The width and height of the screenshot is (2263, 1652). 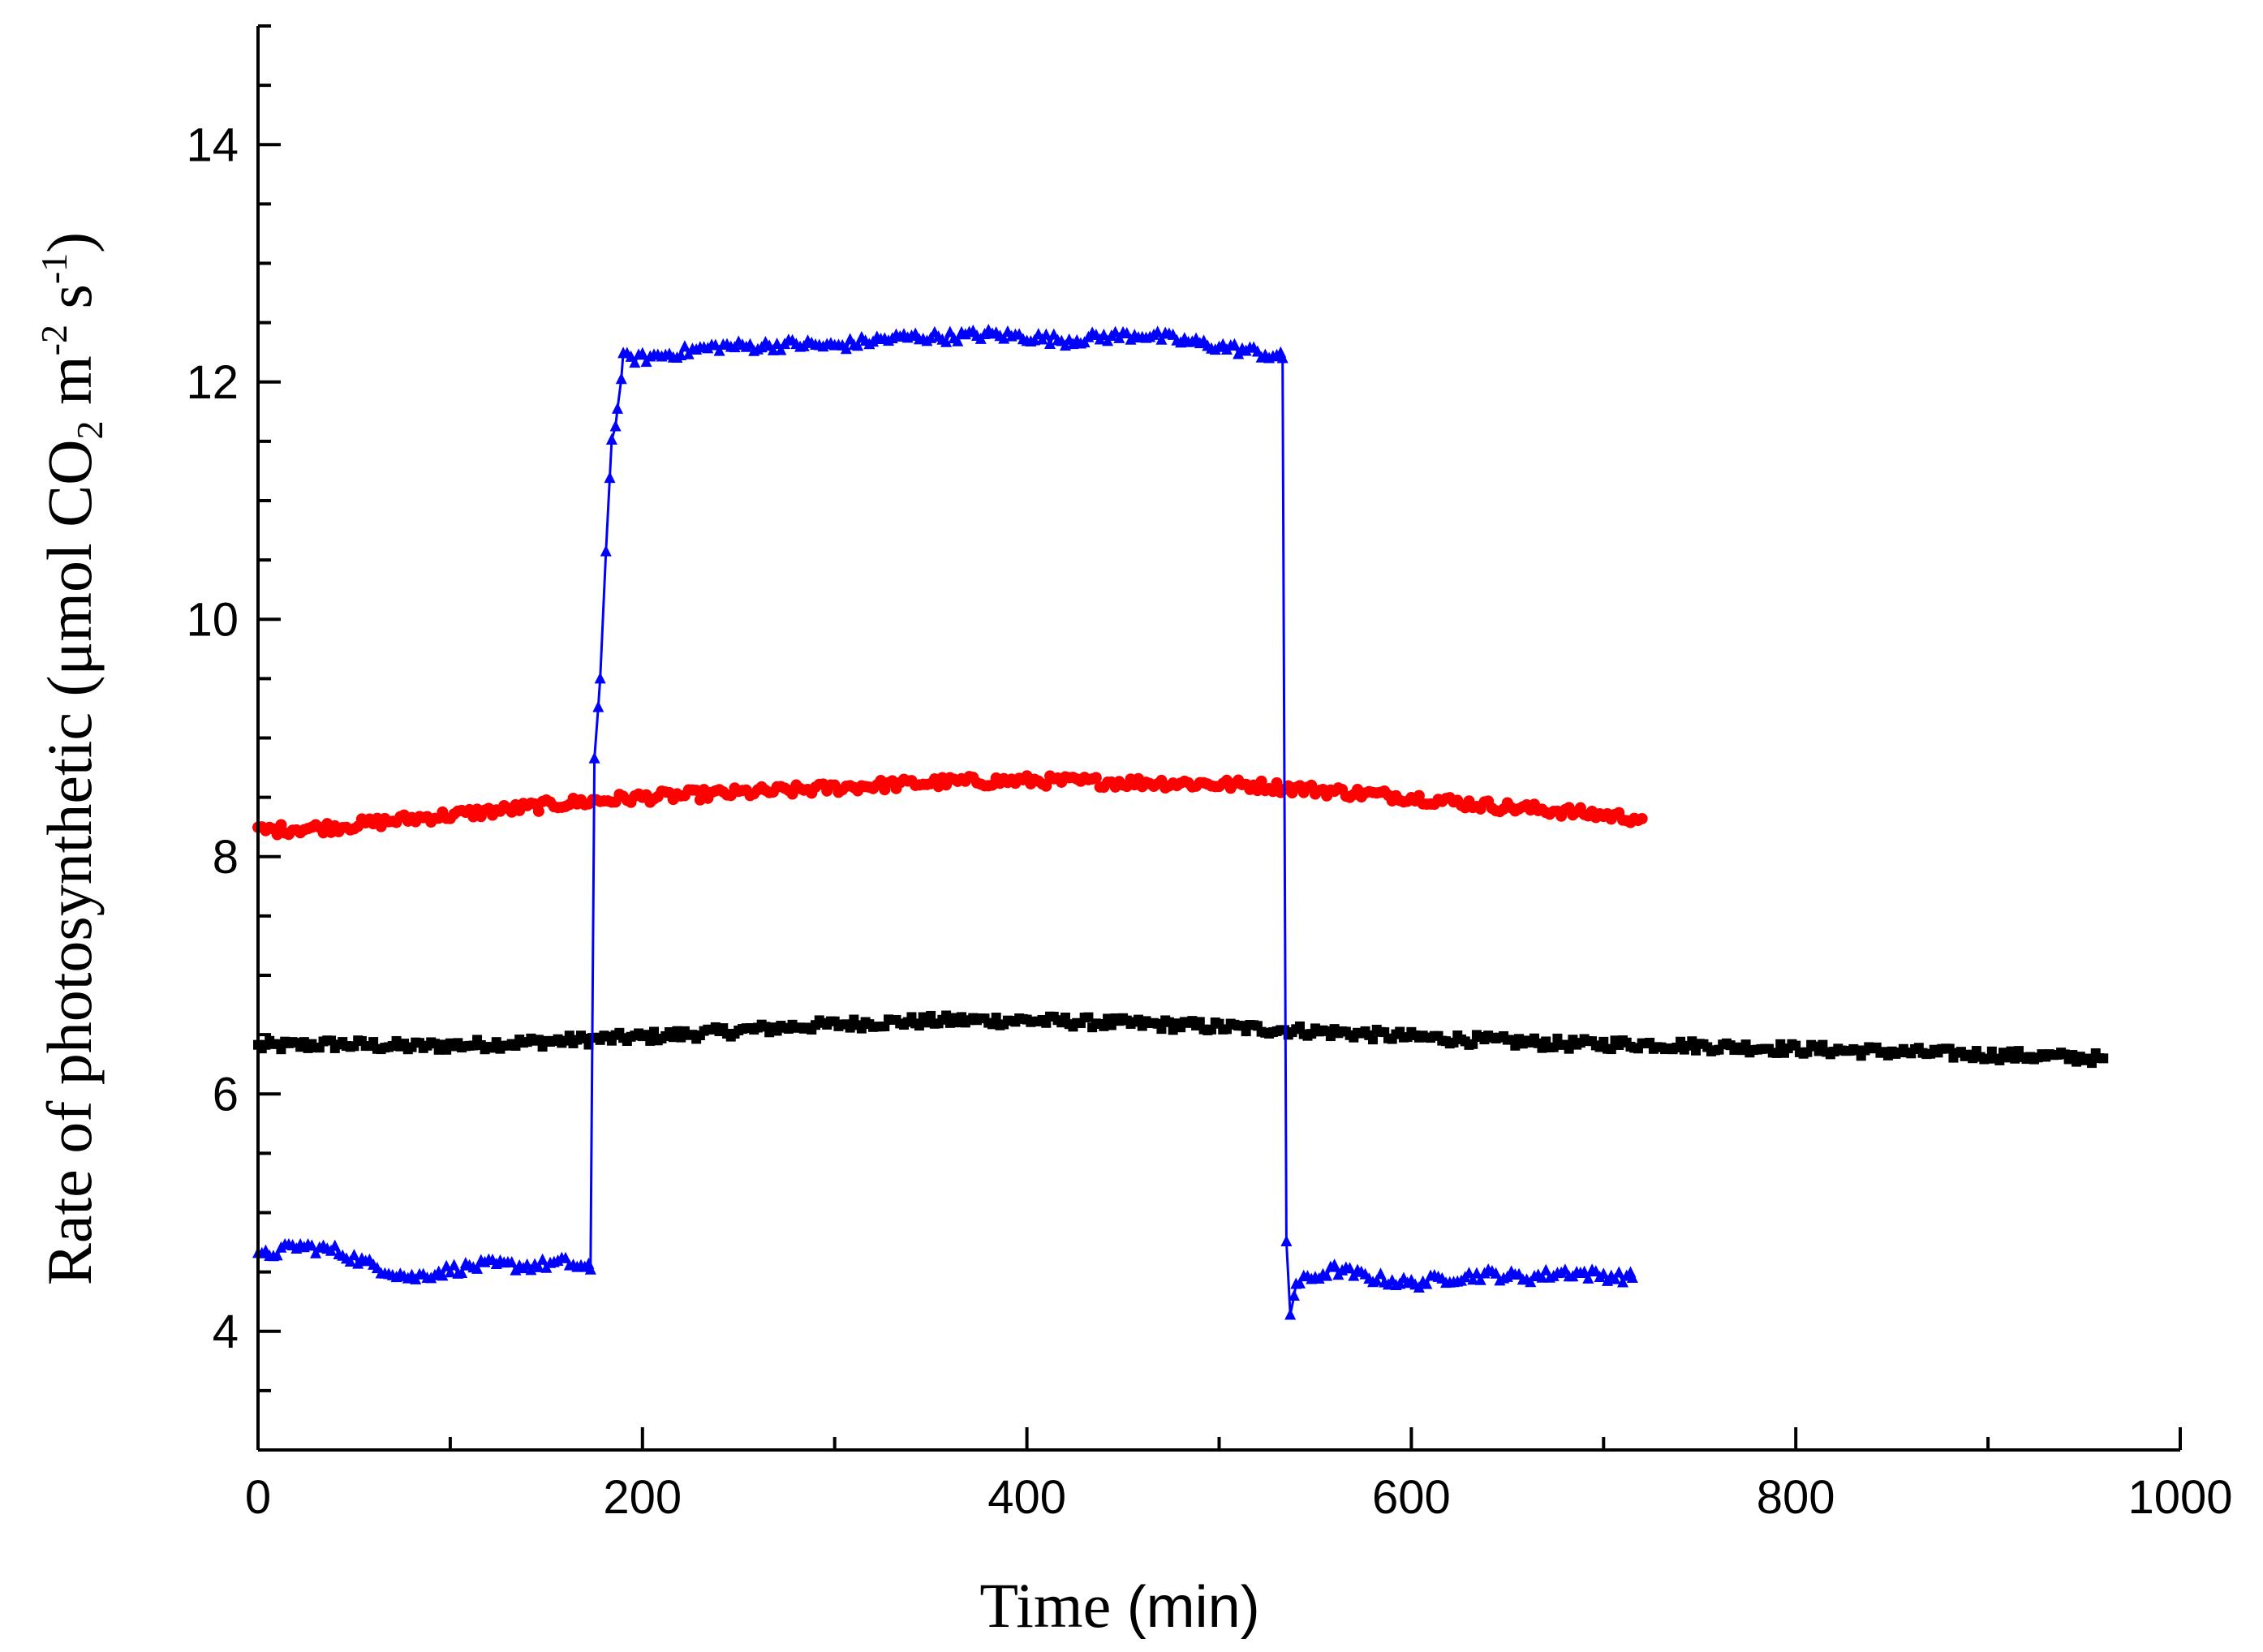 I want to click on y-axis-title-s-superscript: -1, so click(x=54, y=268).